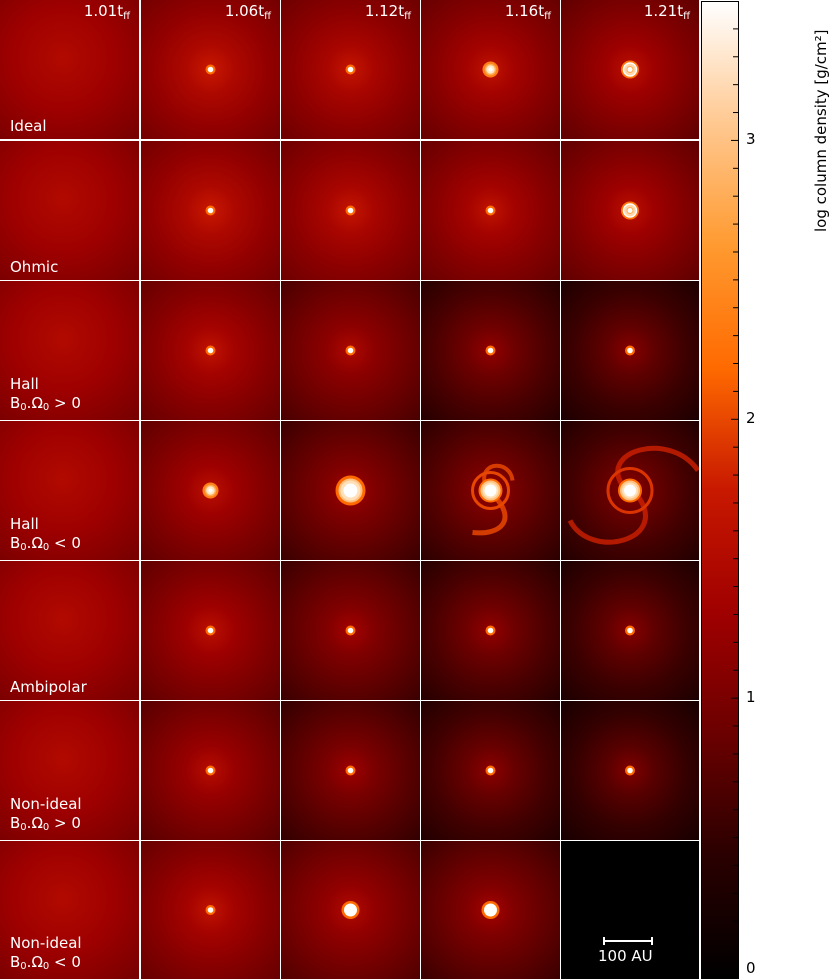  I want to click on panel-r1-c3: 1.12tff, so click(350, 69).